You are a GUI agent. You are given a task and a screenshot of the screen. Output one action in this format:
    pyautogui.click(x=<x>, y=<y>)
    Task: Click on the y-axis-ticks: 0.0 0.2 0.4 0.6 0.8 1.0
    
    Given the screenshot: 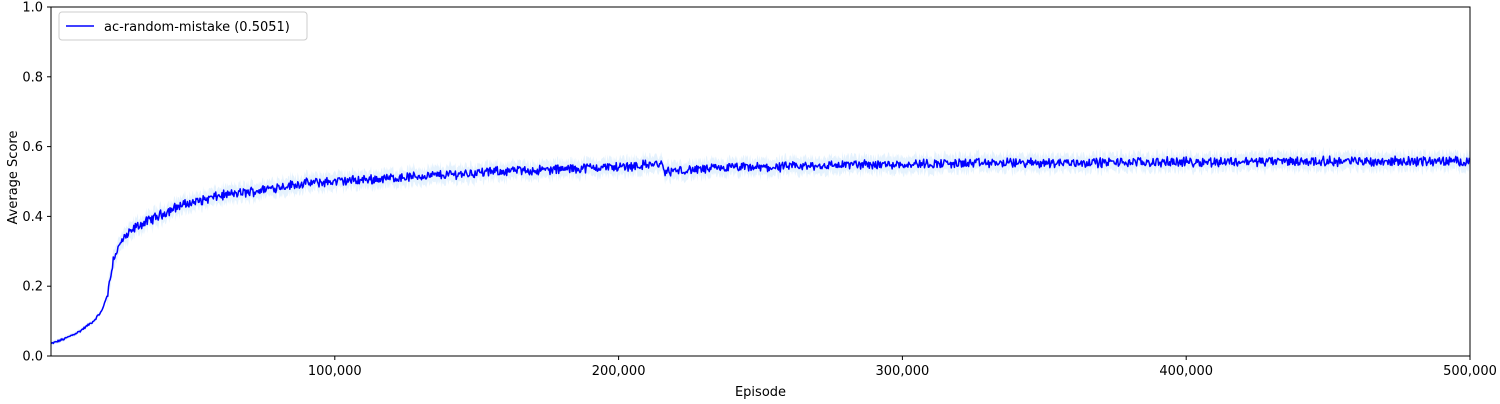 What is the action you would take?
    pyautogui.click(x=36, y=183)
    